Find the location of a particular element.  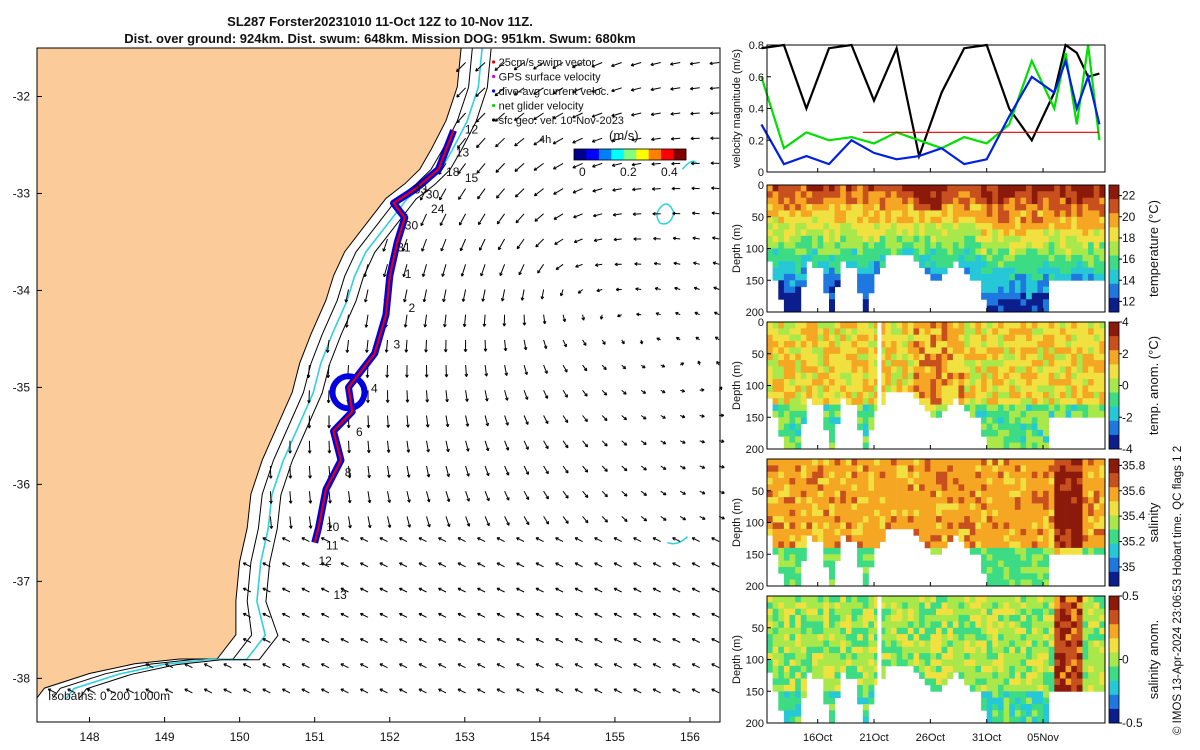

map-x-tick-label: 148 is located at coordinates (90, 737).